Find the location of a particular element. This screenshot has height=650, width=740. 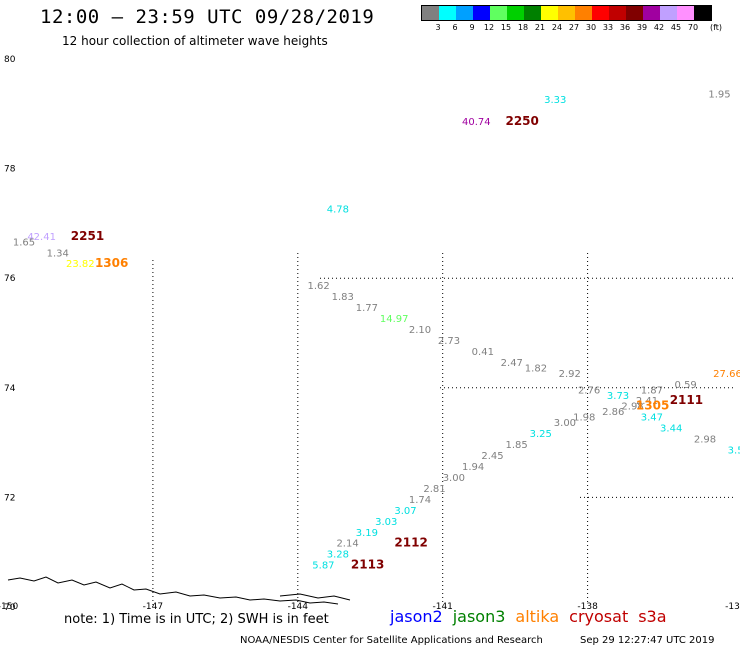

wave-height-label: 3.52 is located at coordinates (734, 451).